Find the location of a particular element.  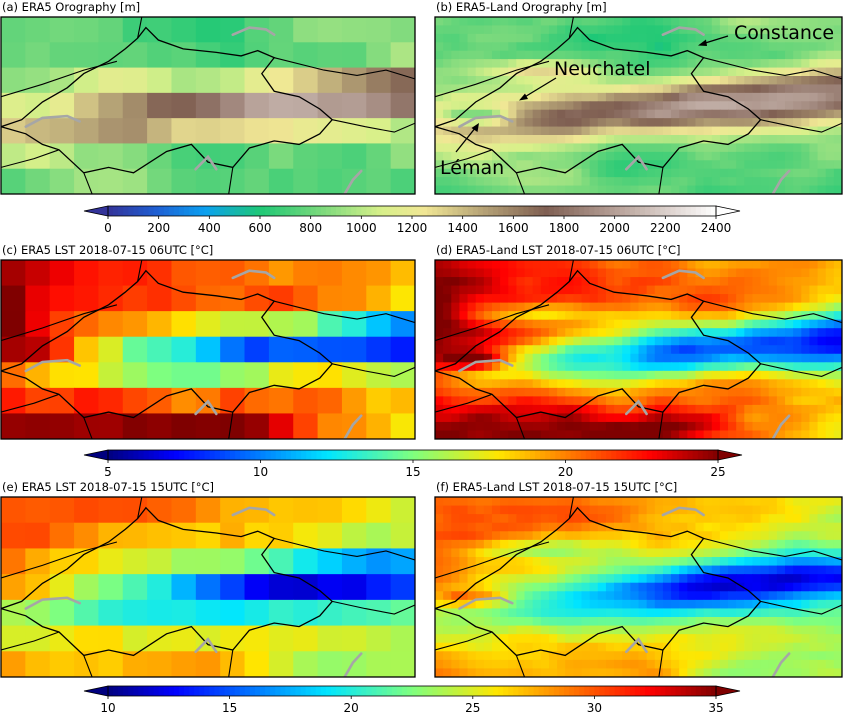

colorbar-extend-min is located at coordinates (96, 211).